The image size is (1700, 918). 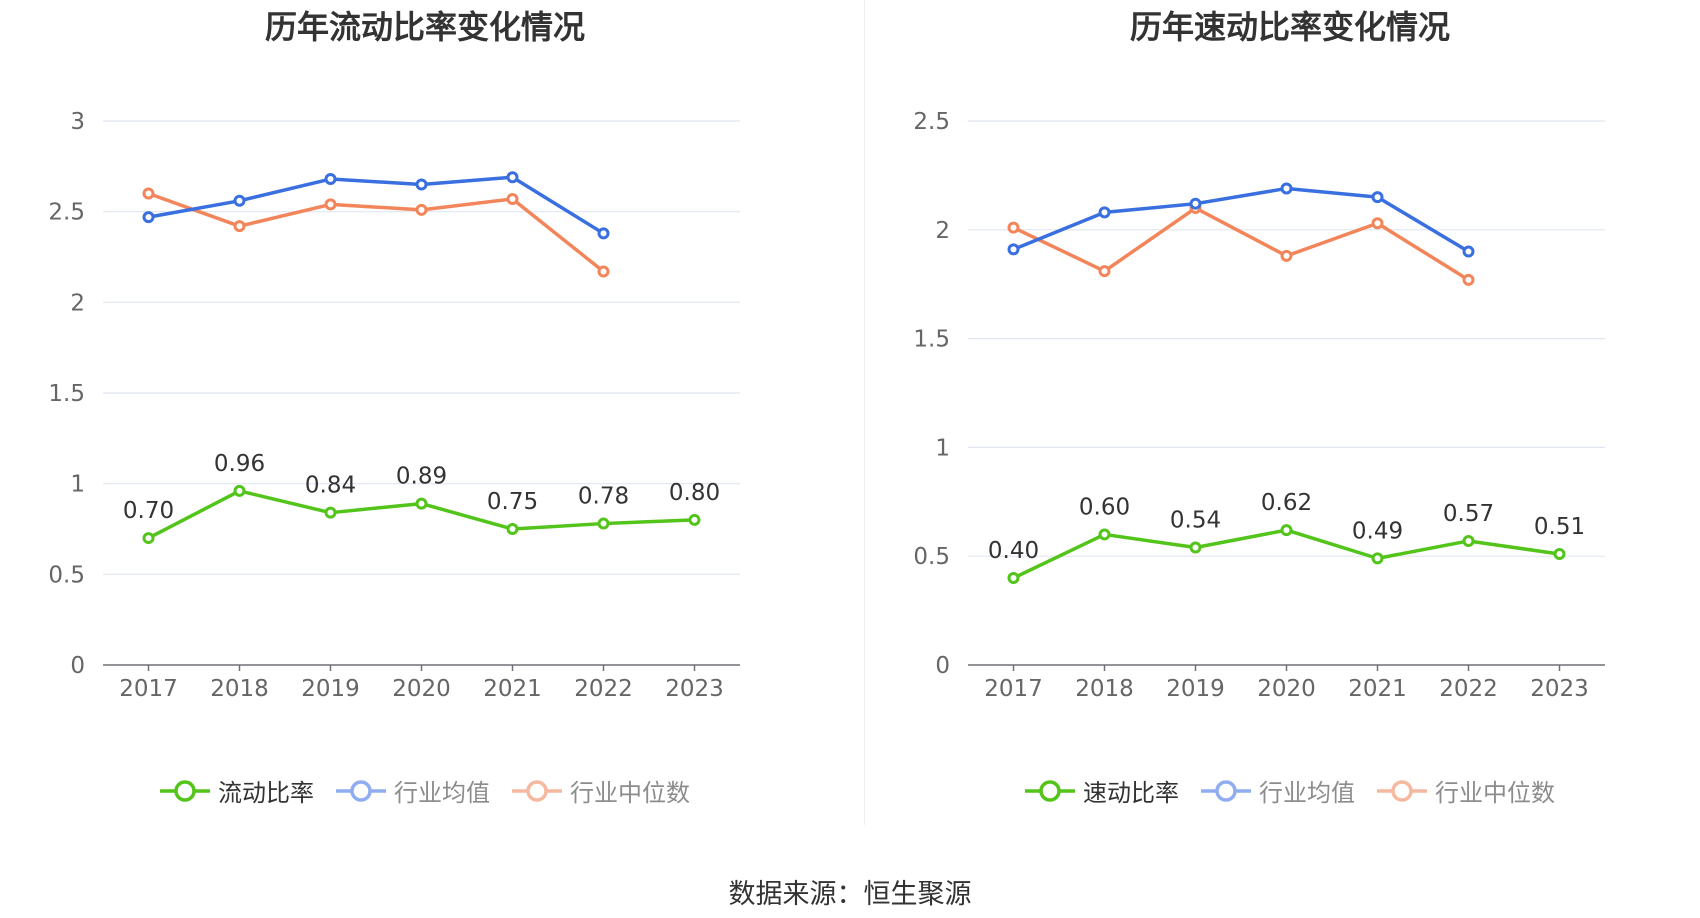 I want to click on legend-item: 速动比率, so click(x=1102, y=790).